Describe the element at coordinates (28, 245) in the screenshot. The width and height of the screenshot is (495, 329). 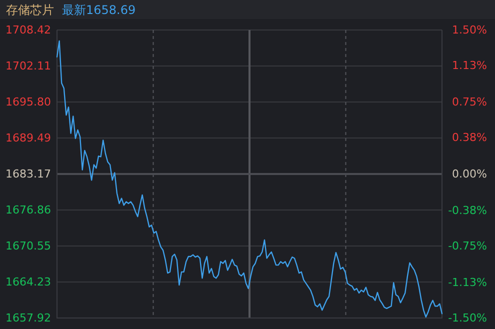
I see `y-tick-label: 1670.55` at that location.